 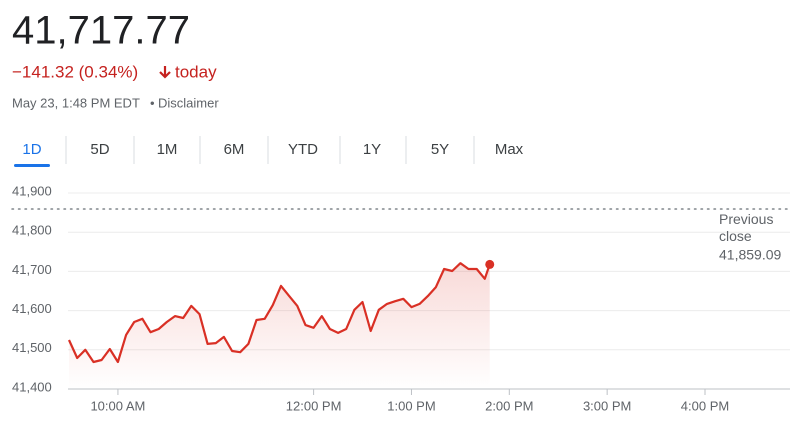 What do you see at coordinates (234, 149) in the screenshot?
I see `range-tab: 6M` at bounding box center [234, 149].